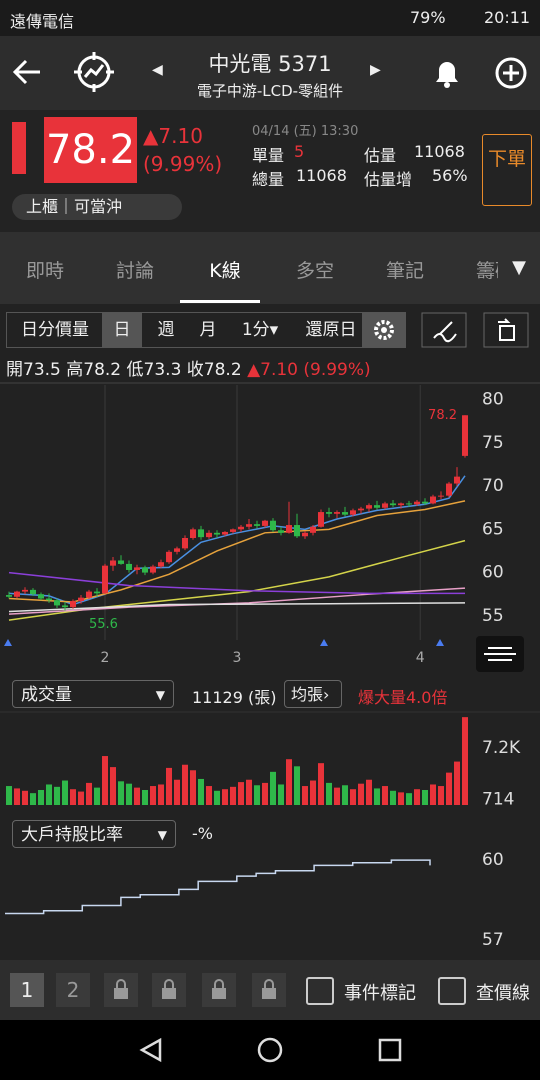  What do you see at coordinates (150, 1050) in the screenshot?
I see `nav-back` at bounding box center [150, 1050].